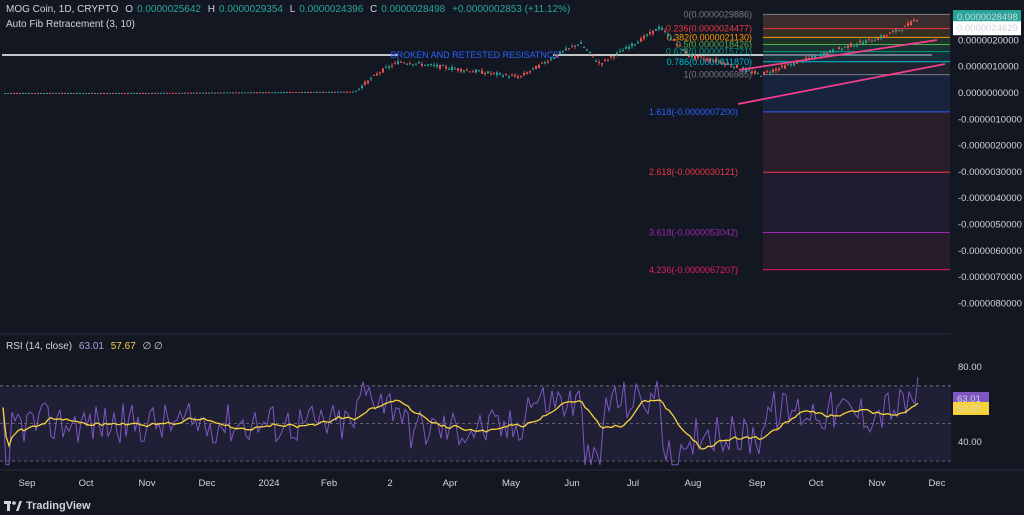 This screenshot has height=515, width=1024. Describe the element at coordinates (990, 198) in the screenshot. I see `price-axis-label: -0.0000040000` at that location.